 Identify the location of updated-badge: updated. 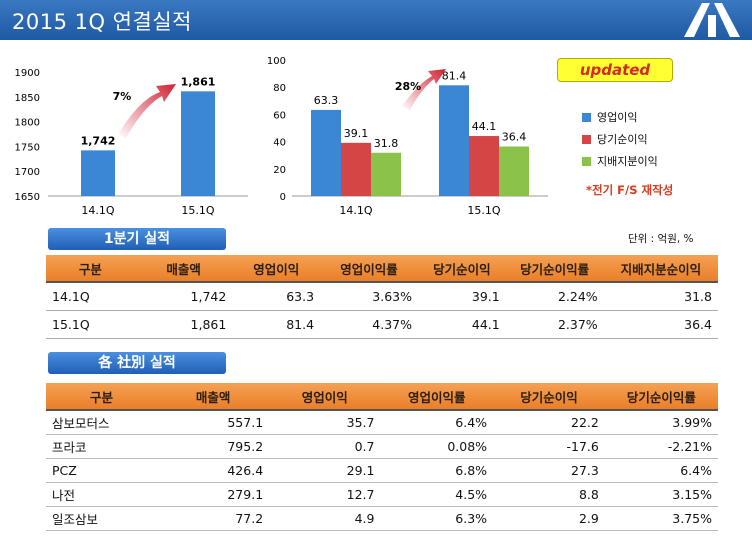
(615, 70).